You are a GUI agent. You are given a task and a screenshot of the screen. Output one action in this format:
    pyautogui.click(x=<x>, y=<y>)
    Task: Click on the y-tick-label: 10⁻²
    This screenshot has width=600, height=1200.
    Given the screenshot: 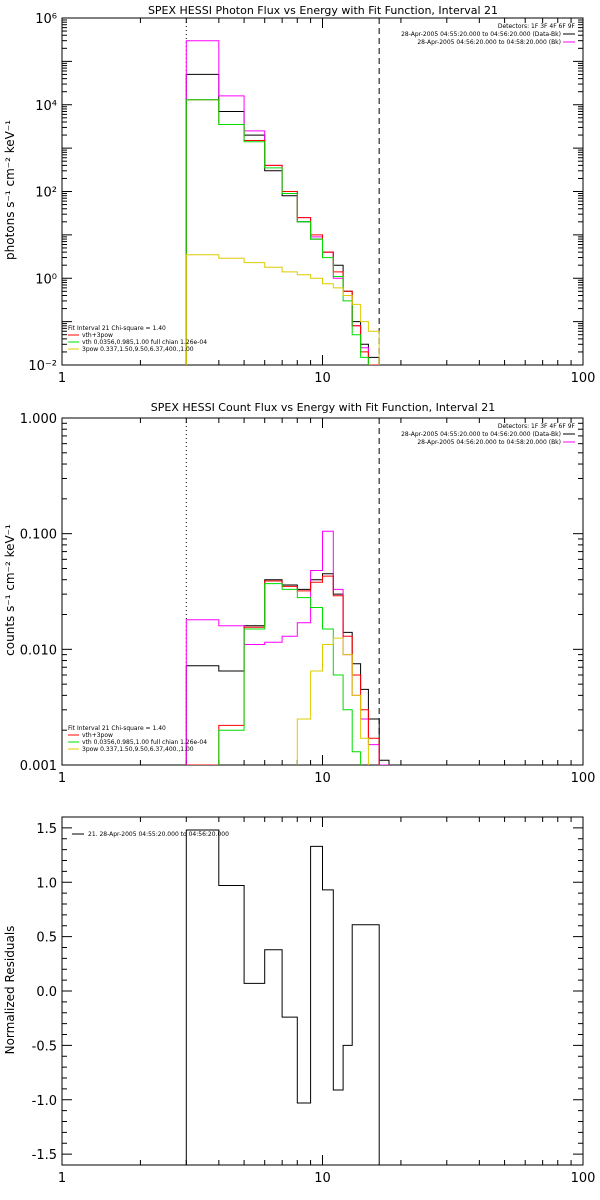 What is the action you would take?
    pyautogui.click(x=42, y=366)
    